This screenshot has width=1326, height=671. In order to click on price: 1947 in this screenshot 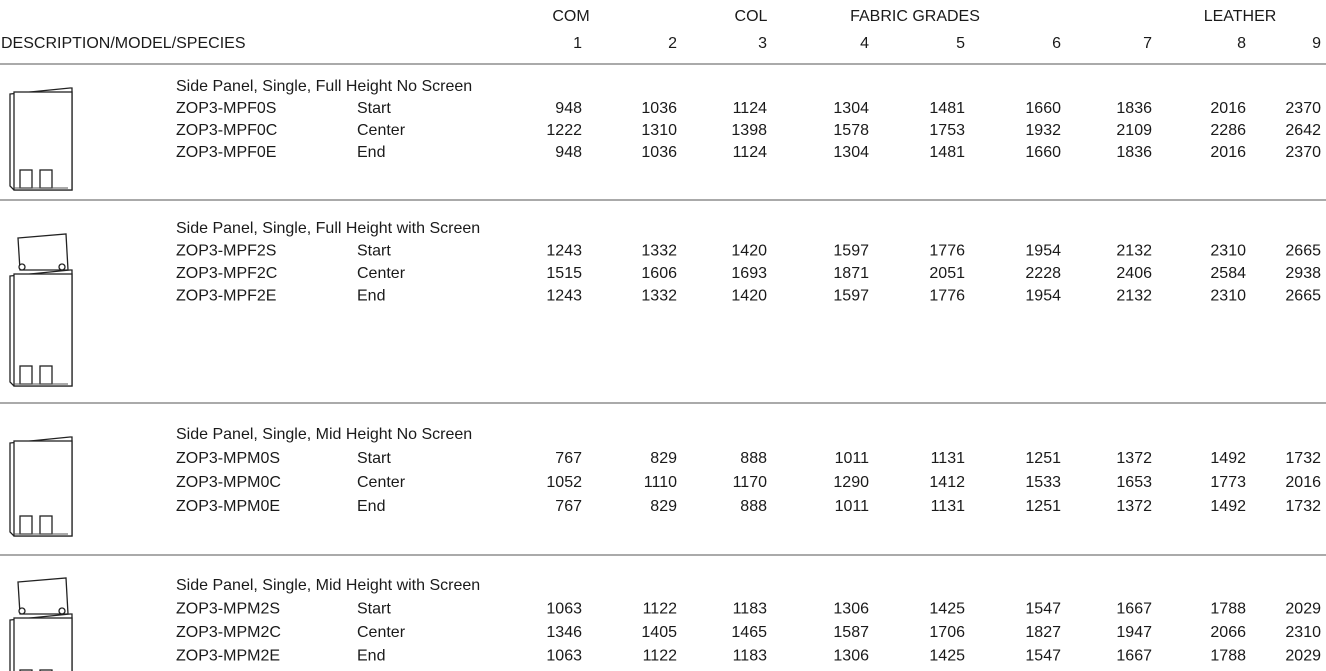, I will do `click(1134, 632)`.